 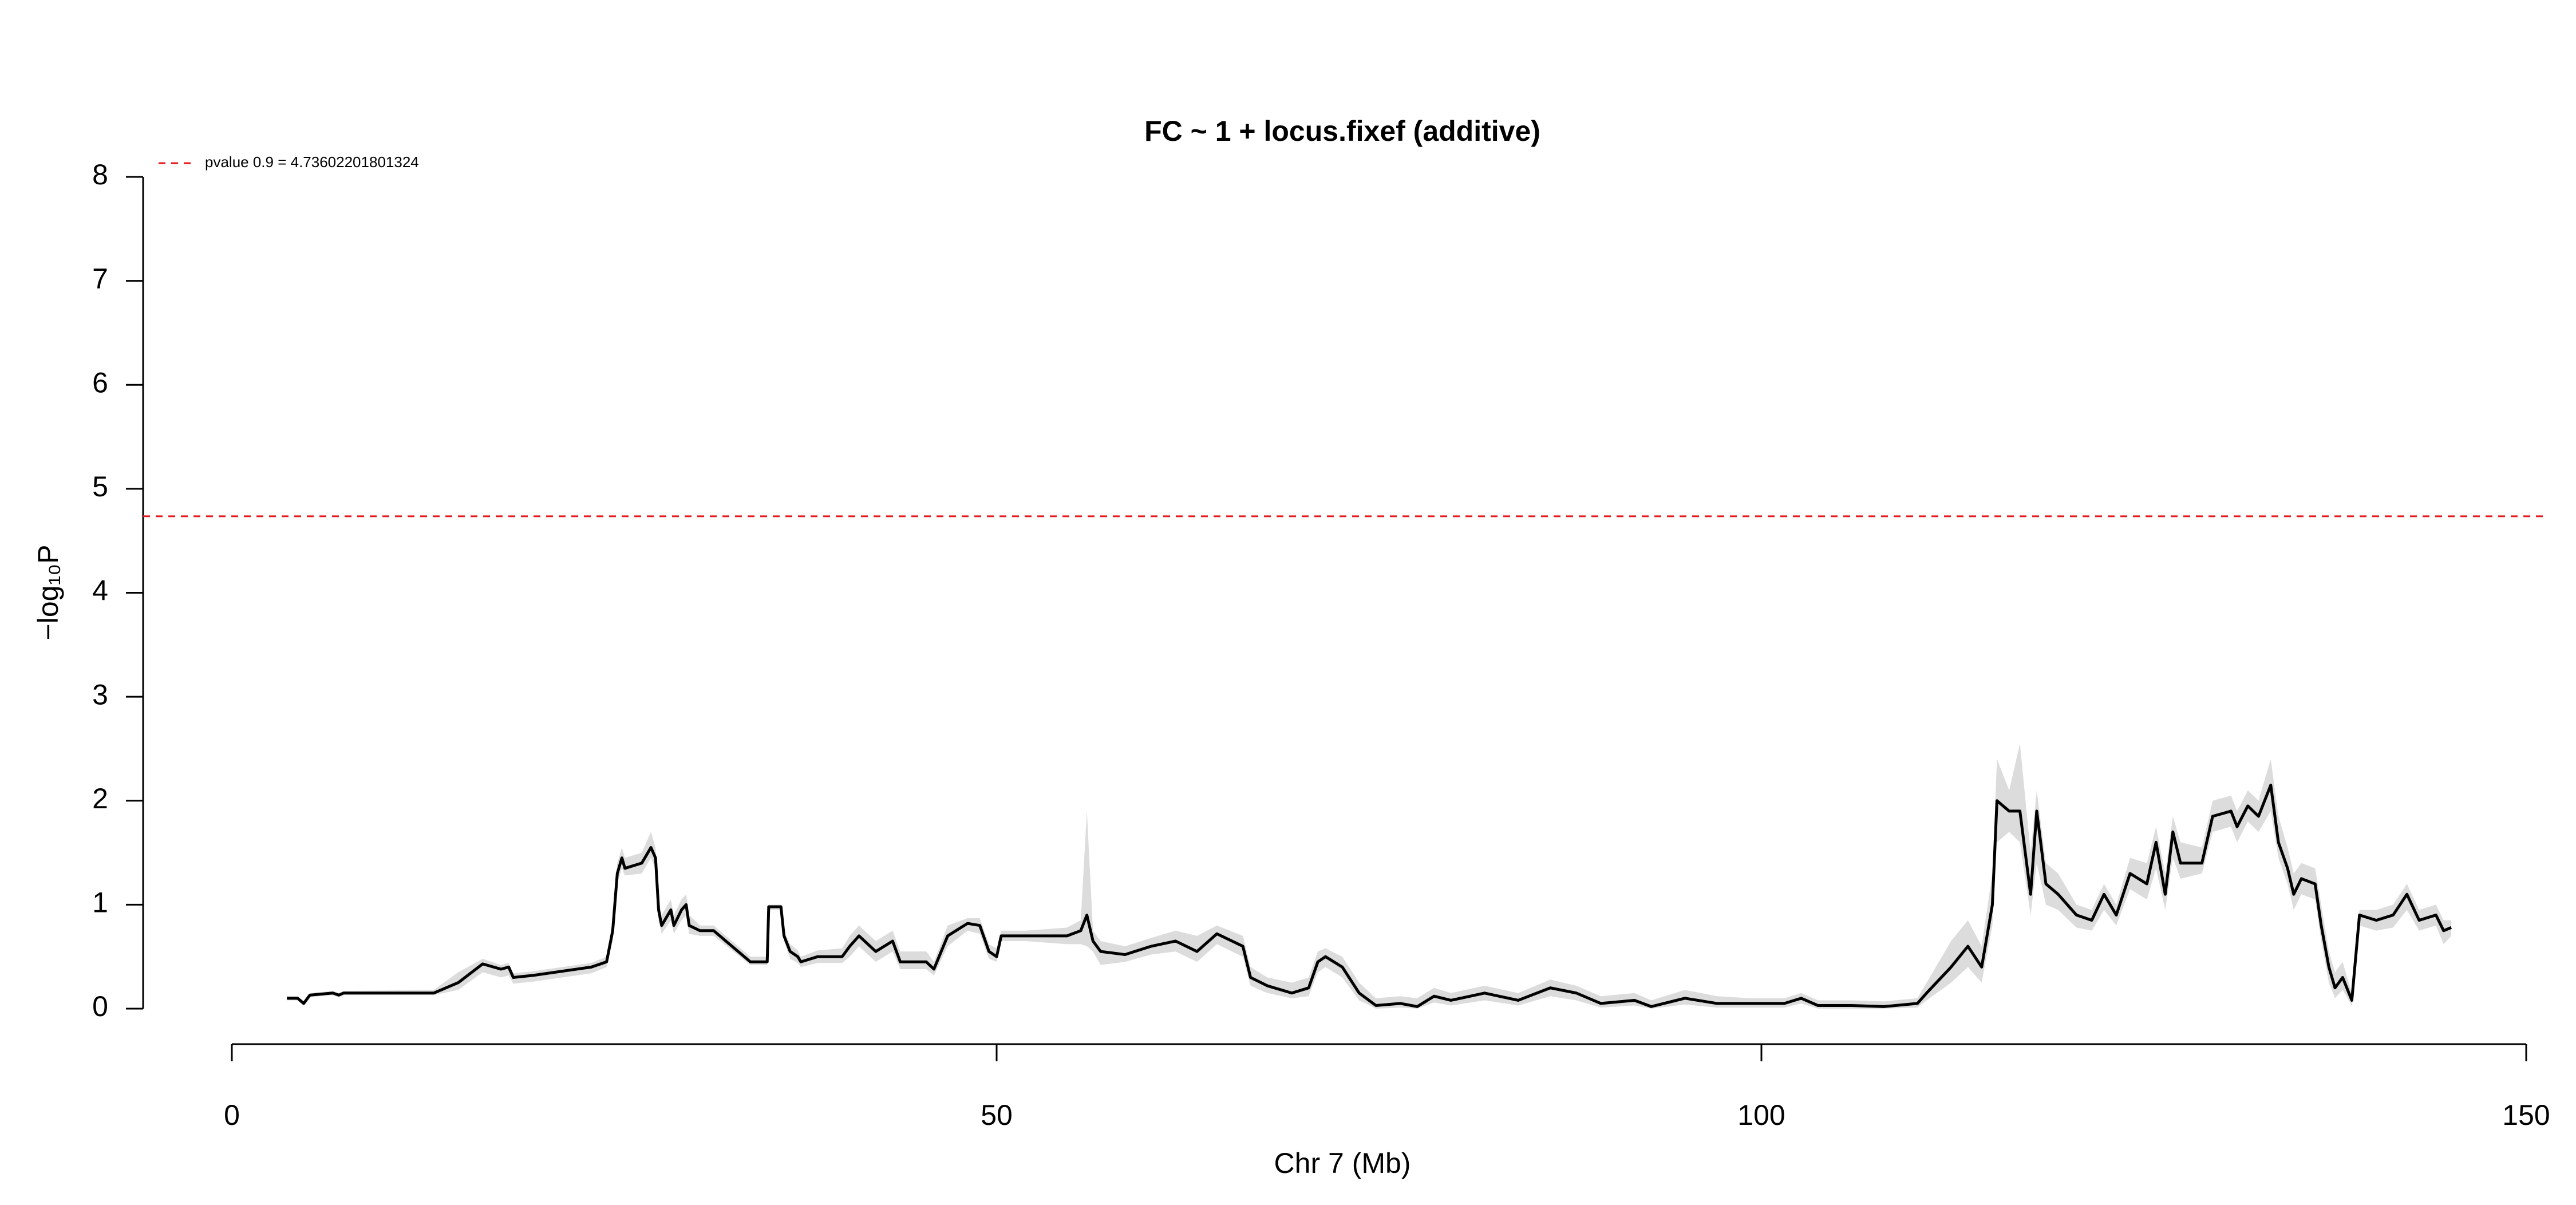 What do you see at coordinates (100, 382) in the screenshot?
I see `y-tick-label: 6` at bounding box center [100, 382].